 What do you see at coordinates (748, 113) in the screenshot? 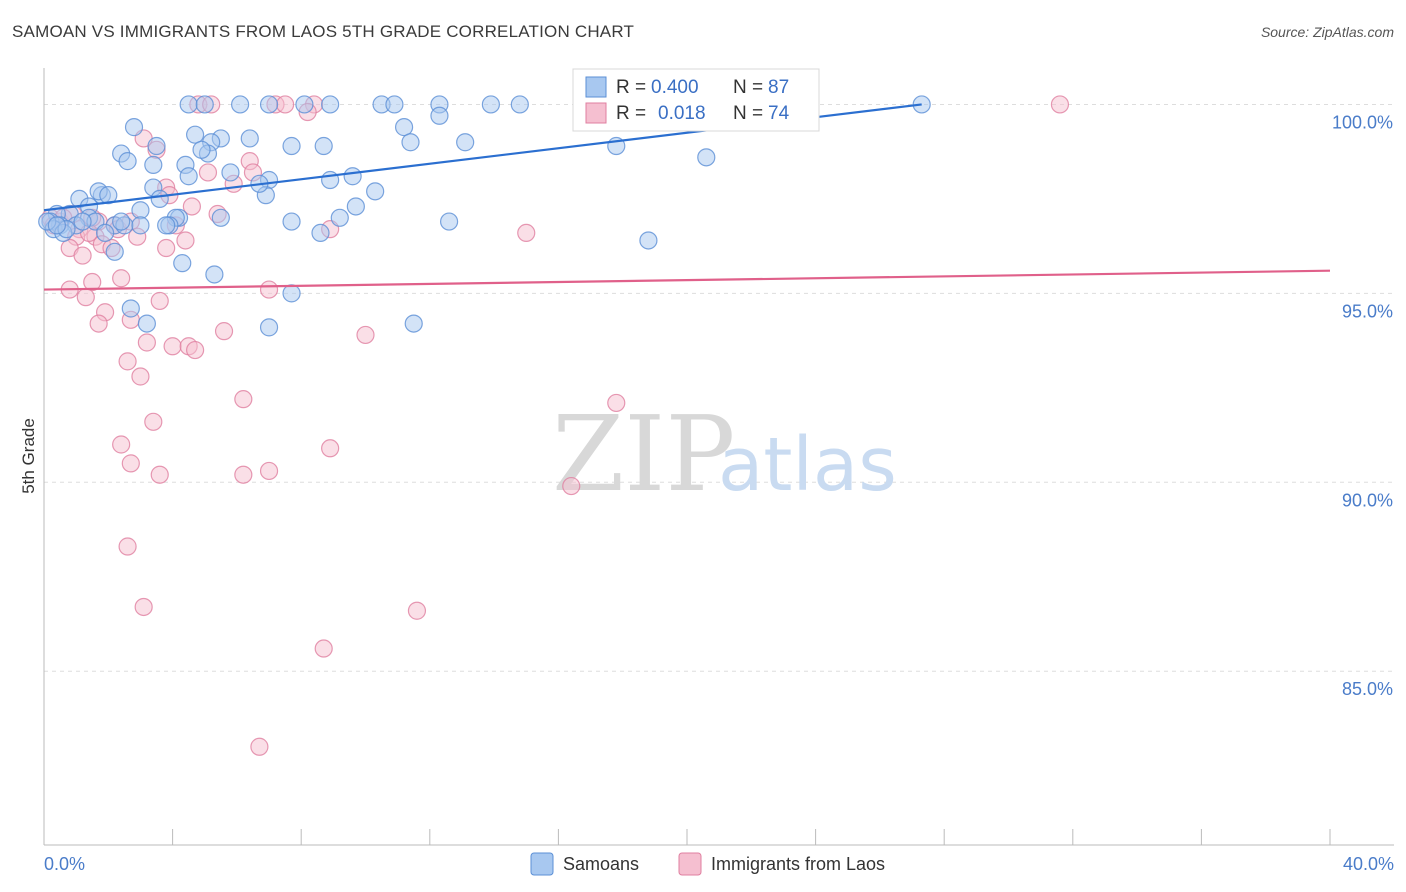
I see `stats-n-label-laos: N =` at bounding box center [748, 113].